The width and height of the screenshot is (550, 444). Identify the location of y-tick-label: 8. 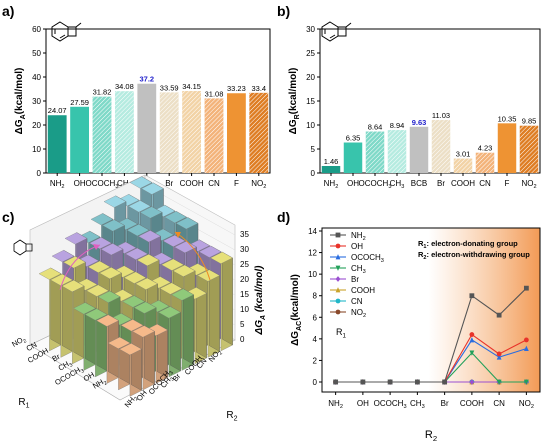
(315, 296).